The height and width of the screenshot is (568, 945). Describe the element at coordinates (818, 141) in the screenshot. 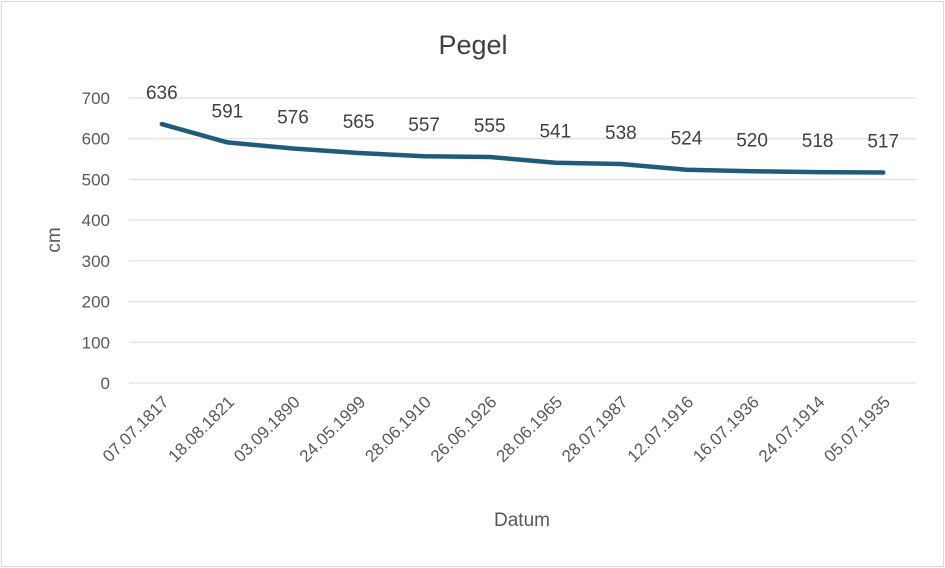

I see `data-label: 518` at that location.